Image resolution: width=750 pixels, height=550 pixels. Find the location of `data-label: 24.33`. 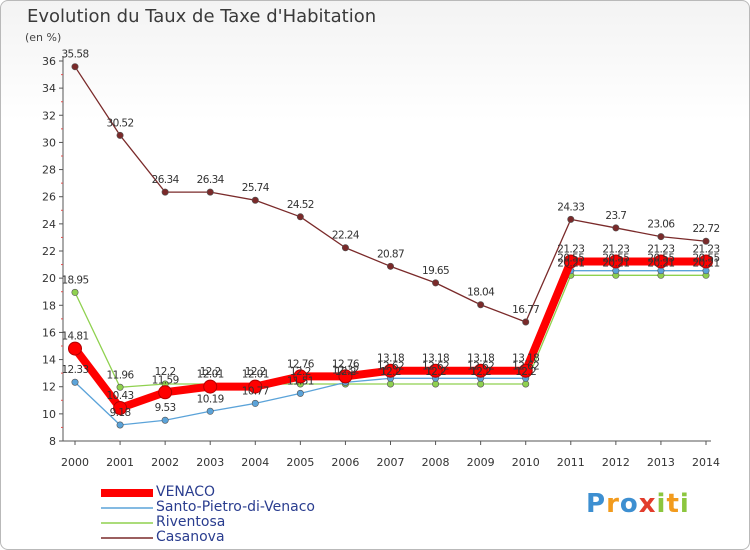

data-label: 24.33 is located at coordinates (570, 207).